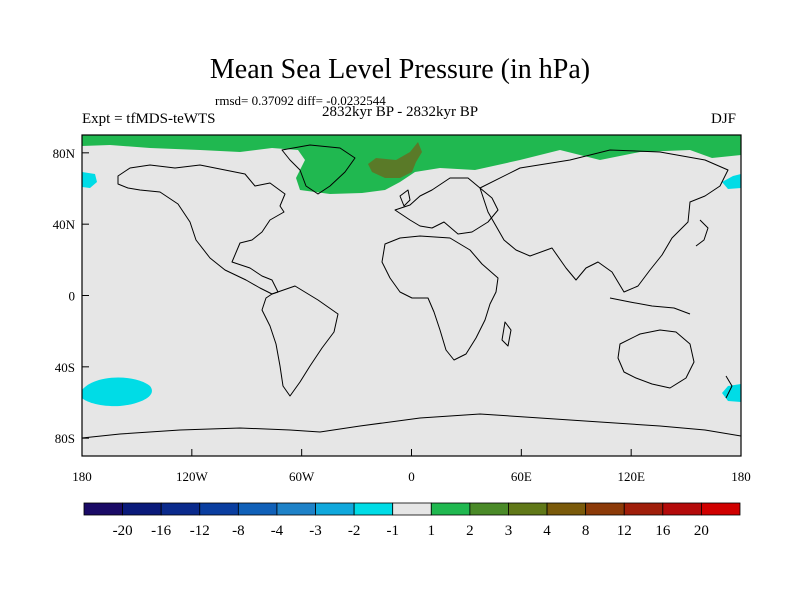 The width and height of the screenshot is (800, 600). What do you see at coordinates (650, 306) in the screenshot?
I see `indonesia-coast` at bounding box center [650, 306].